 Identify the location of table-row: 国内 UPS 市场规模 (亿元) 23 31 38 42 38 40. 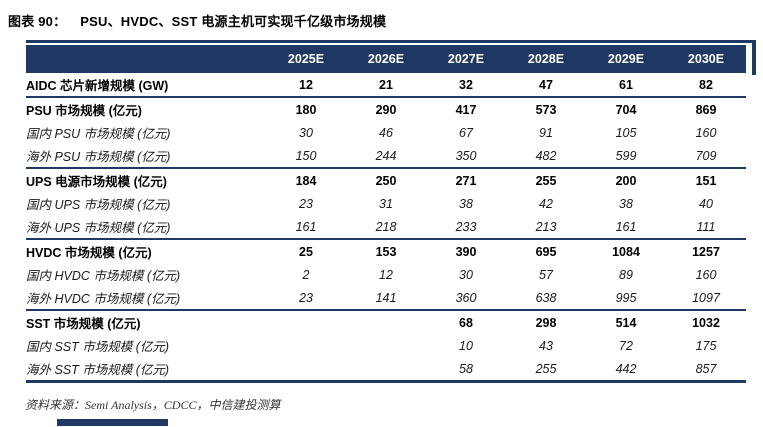
(386, 203).